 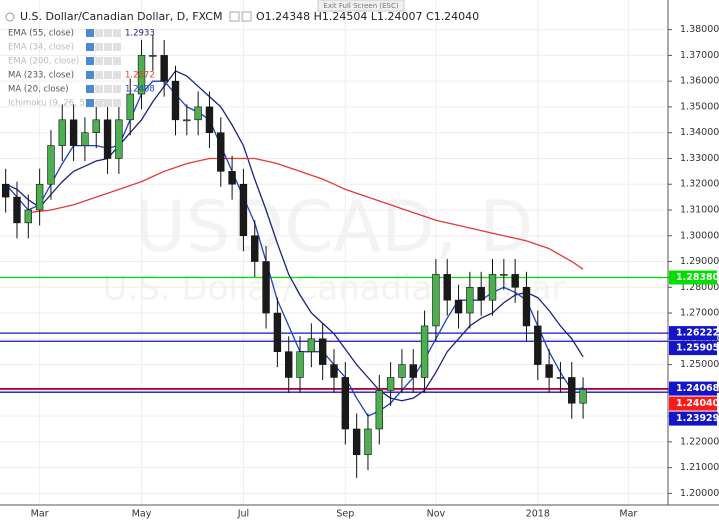 I want to click on y-tick-label: 1.32000, so click(x=699, y=184).